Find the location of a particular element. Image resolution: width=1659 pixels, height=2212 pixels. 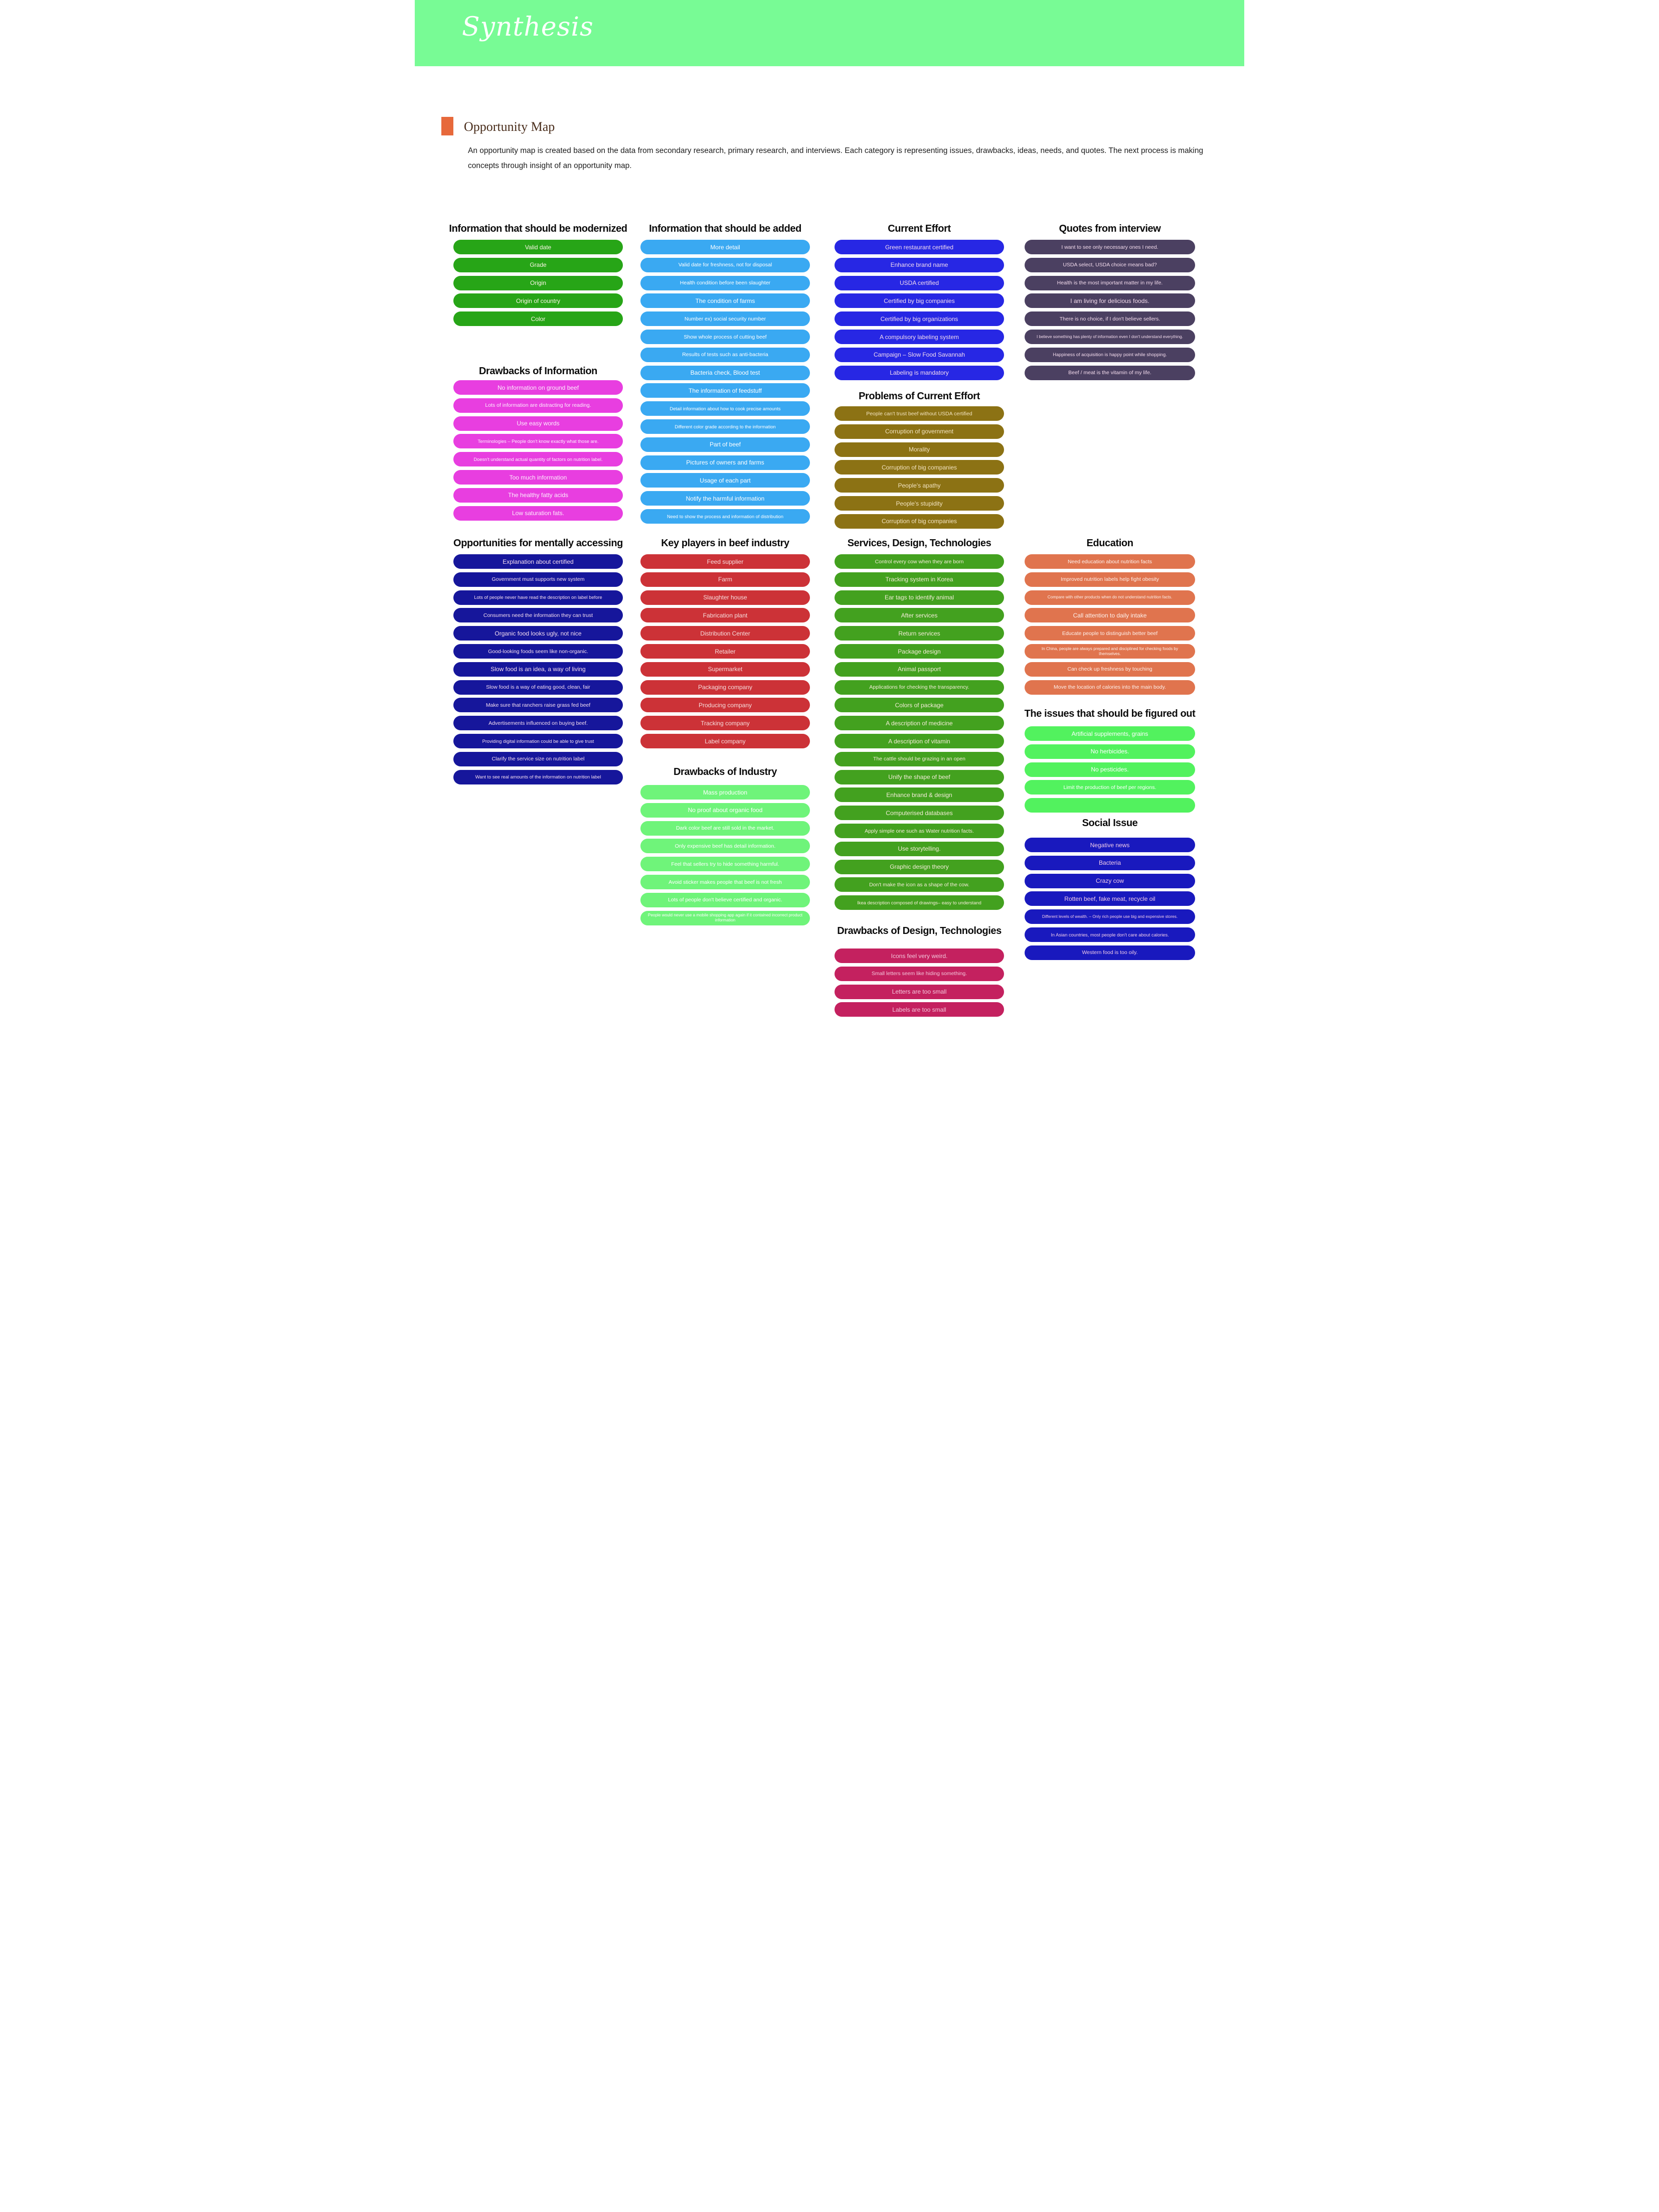

pill: Control every cow when they are born is located at coordinates (920, 561).